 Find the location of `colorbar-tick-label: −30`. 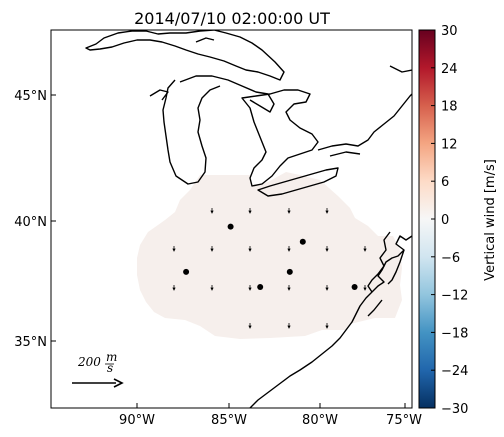

colorbar-tick-label: −30 is located at coordinates (454, 409).